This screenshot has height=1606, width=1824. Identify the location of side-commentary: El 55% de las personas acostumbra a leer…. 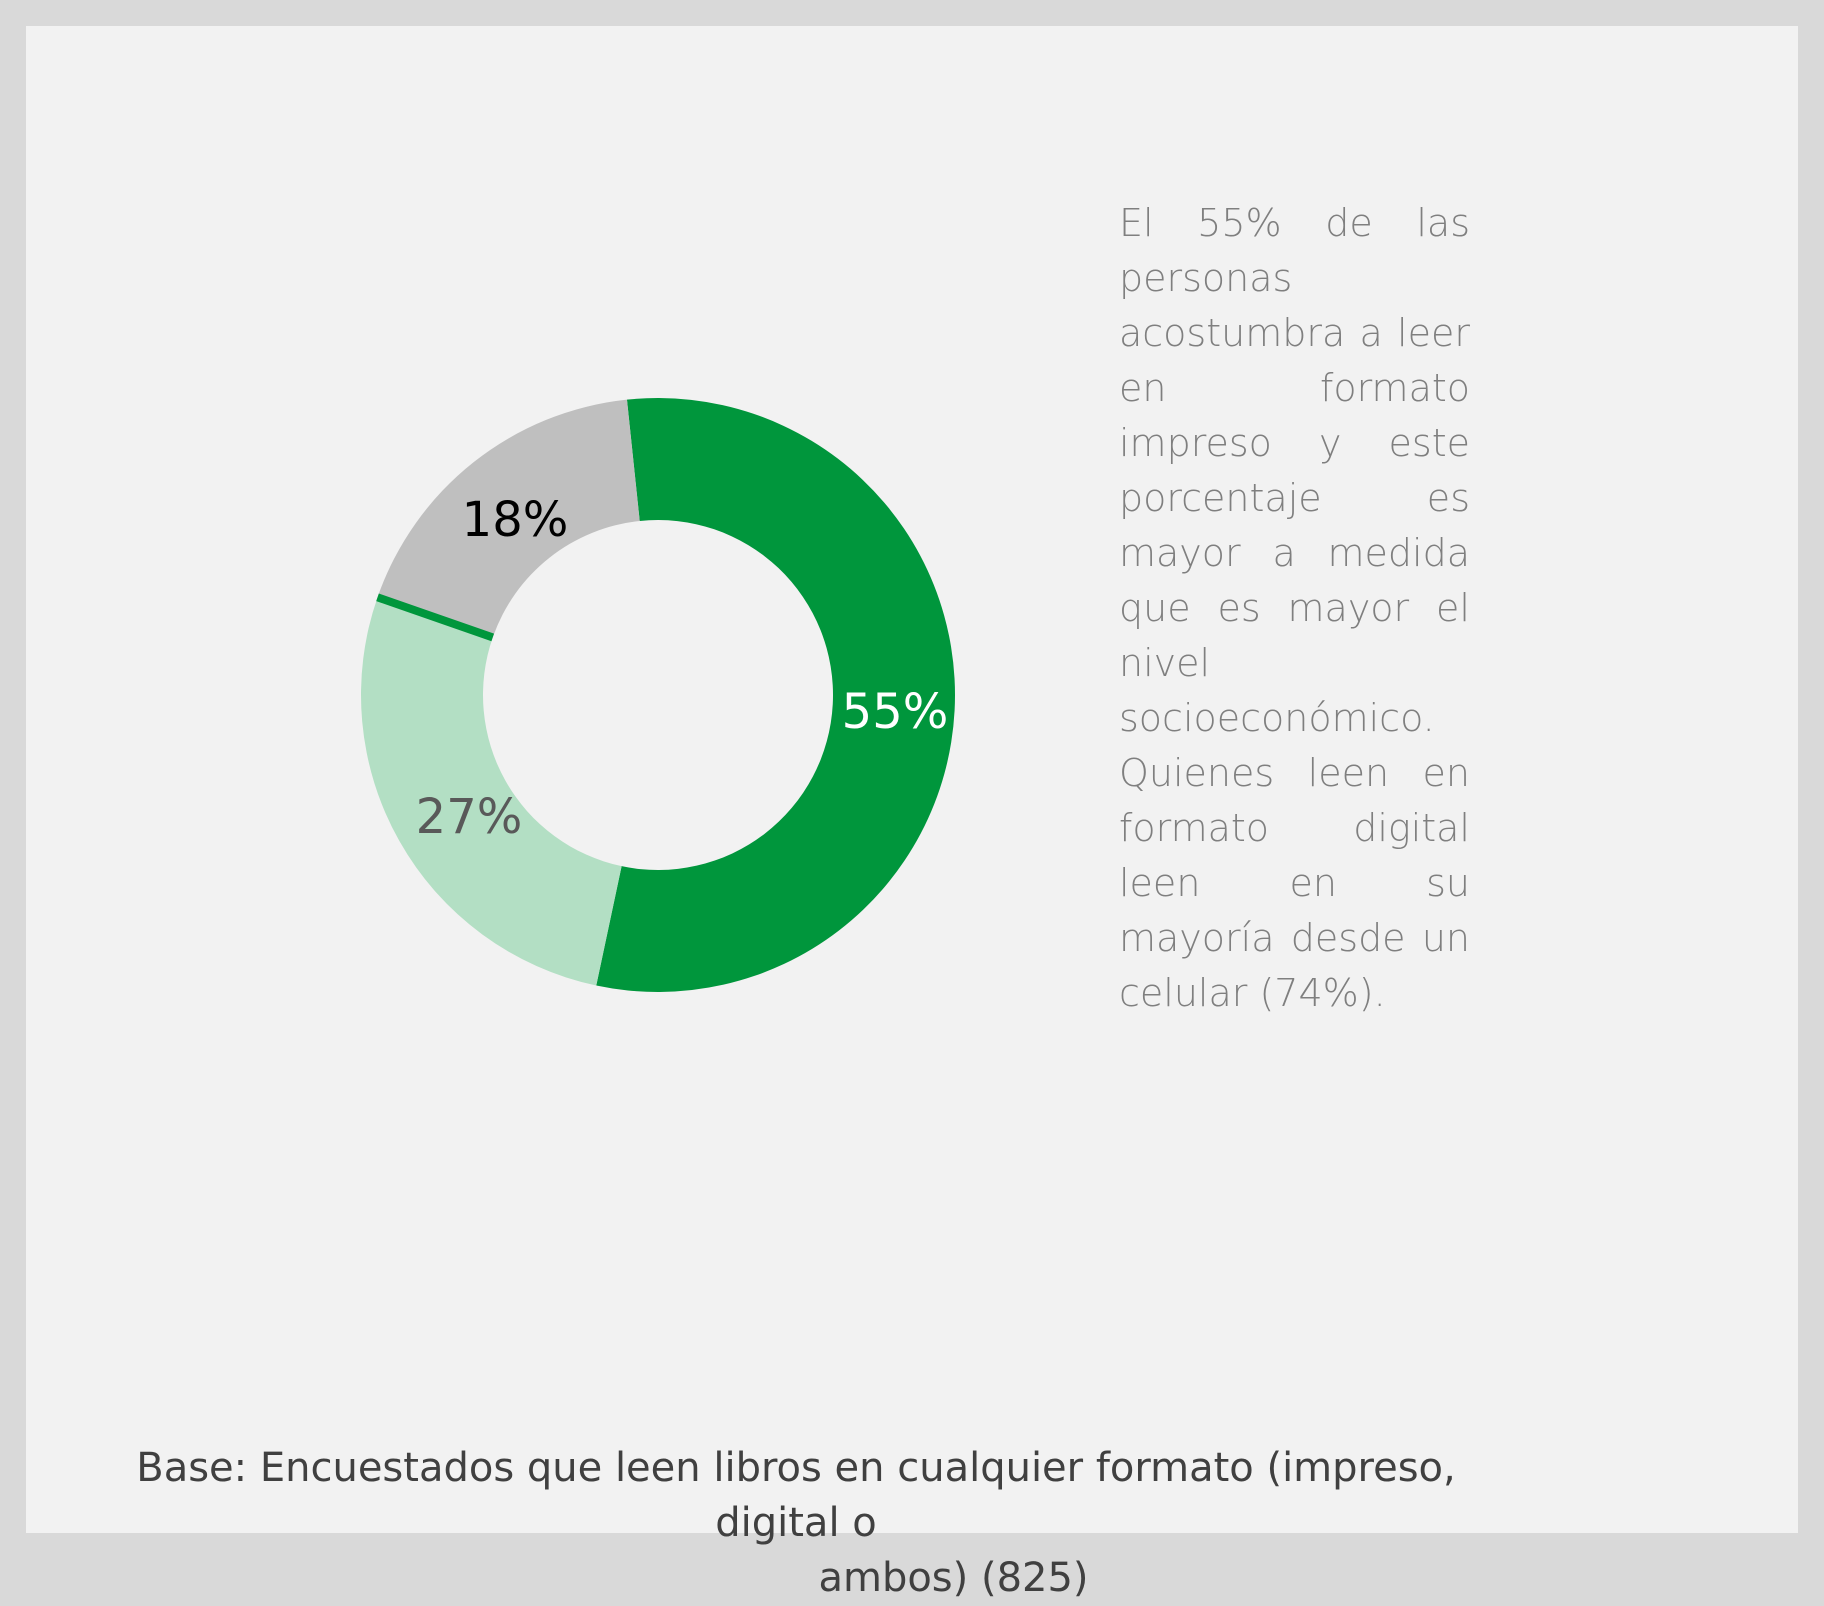
(1294, 608).